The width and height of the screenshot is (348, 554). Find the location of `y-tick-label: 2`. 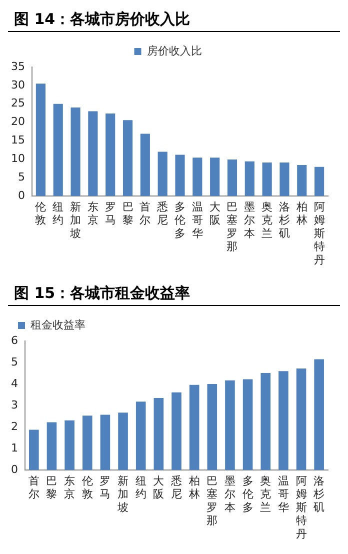

y-tick-label: 2 is located at coordinates (14, 426).